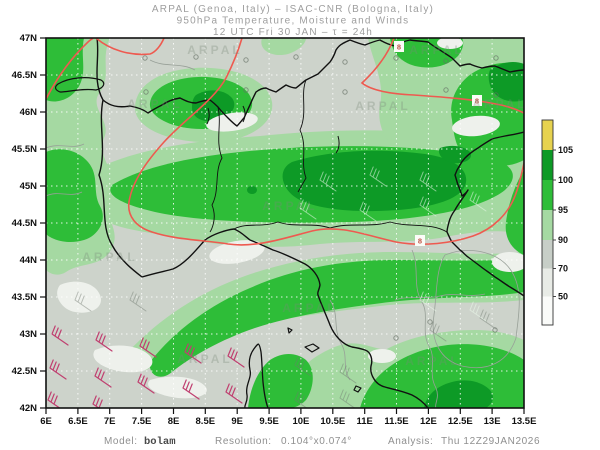 Image resolution: width=600 pixels, height=450 pixels. What do you see at coordinates (121, 441) in the screenshot?
I see `model-label: Model:` at bounding box center [121, 441].